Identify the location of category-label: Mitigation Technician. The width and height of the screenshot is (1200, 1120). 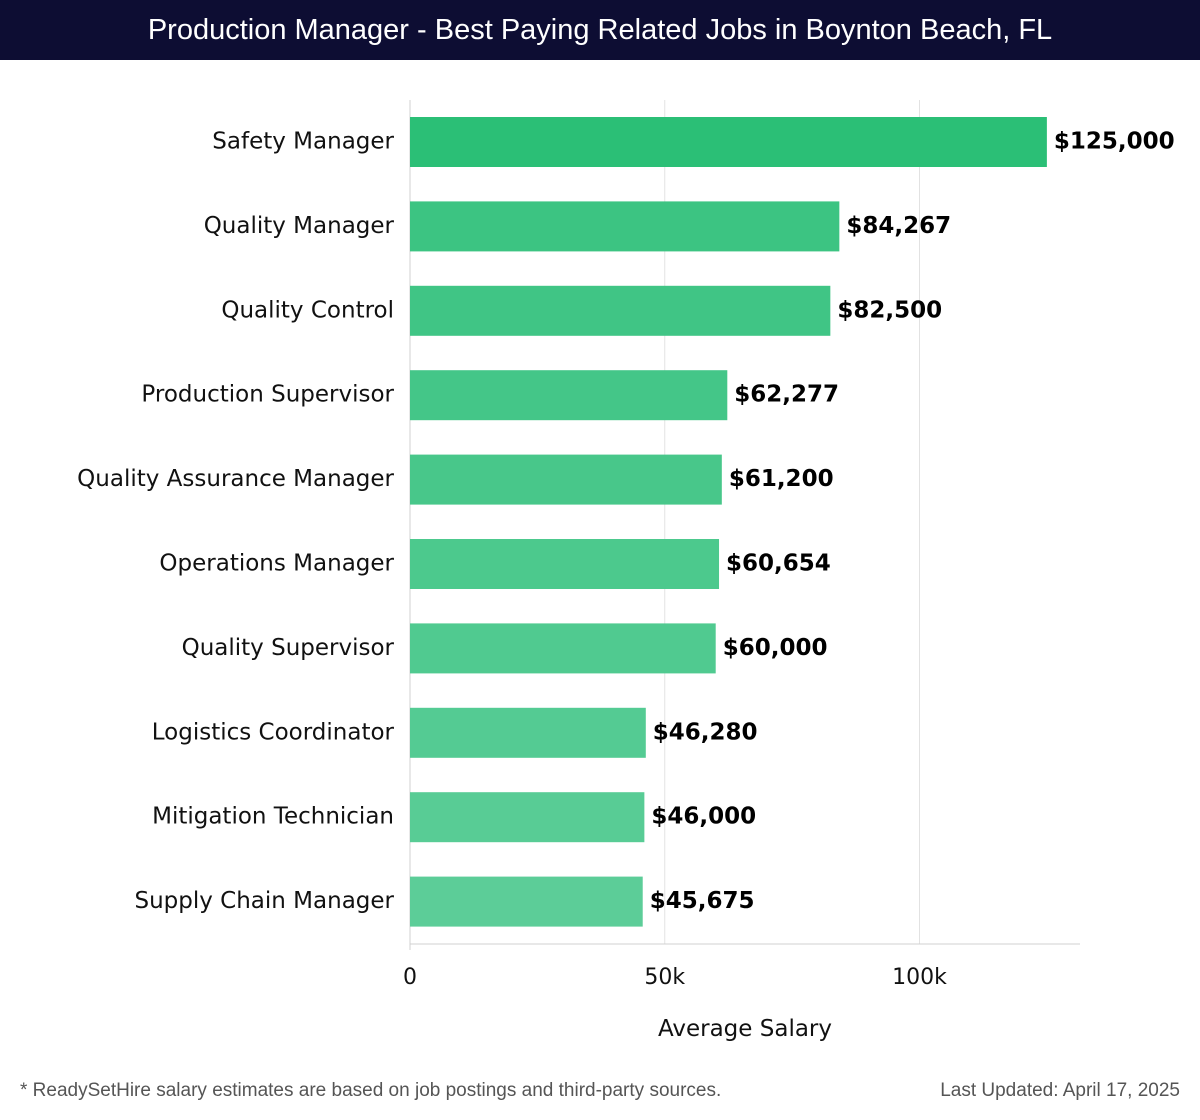
(273, 817).